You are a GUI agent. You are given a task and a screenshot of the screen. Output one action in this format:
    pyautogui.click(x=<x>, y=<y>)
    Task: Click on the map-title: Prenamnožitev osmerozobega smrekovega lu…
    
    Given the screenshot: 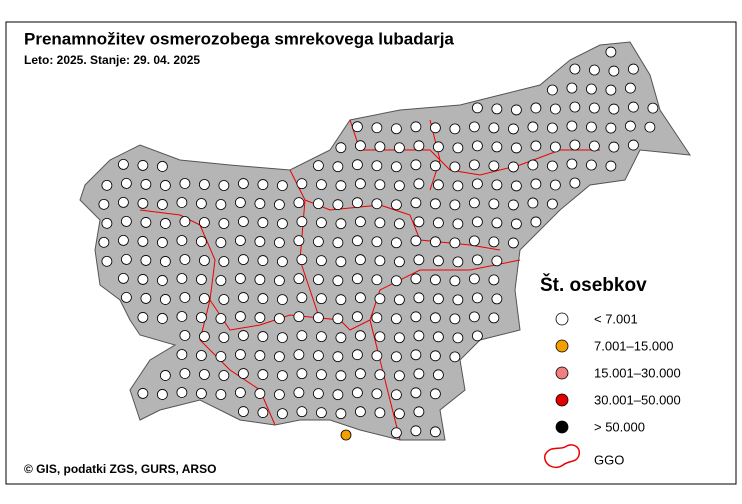 What is the action you would take?
    pyautogui.click(x=239, y=38)
    